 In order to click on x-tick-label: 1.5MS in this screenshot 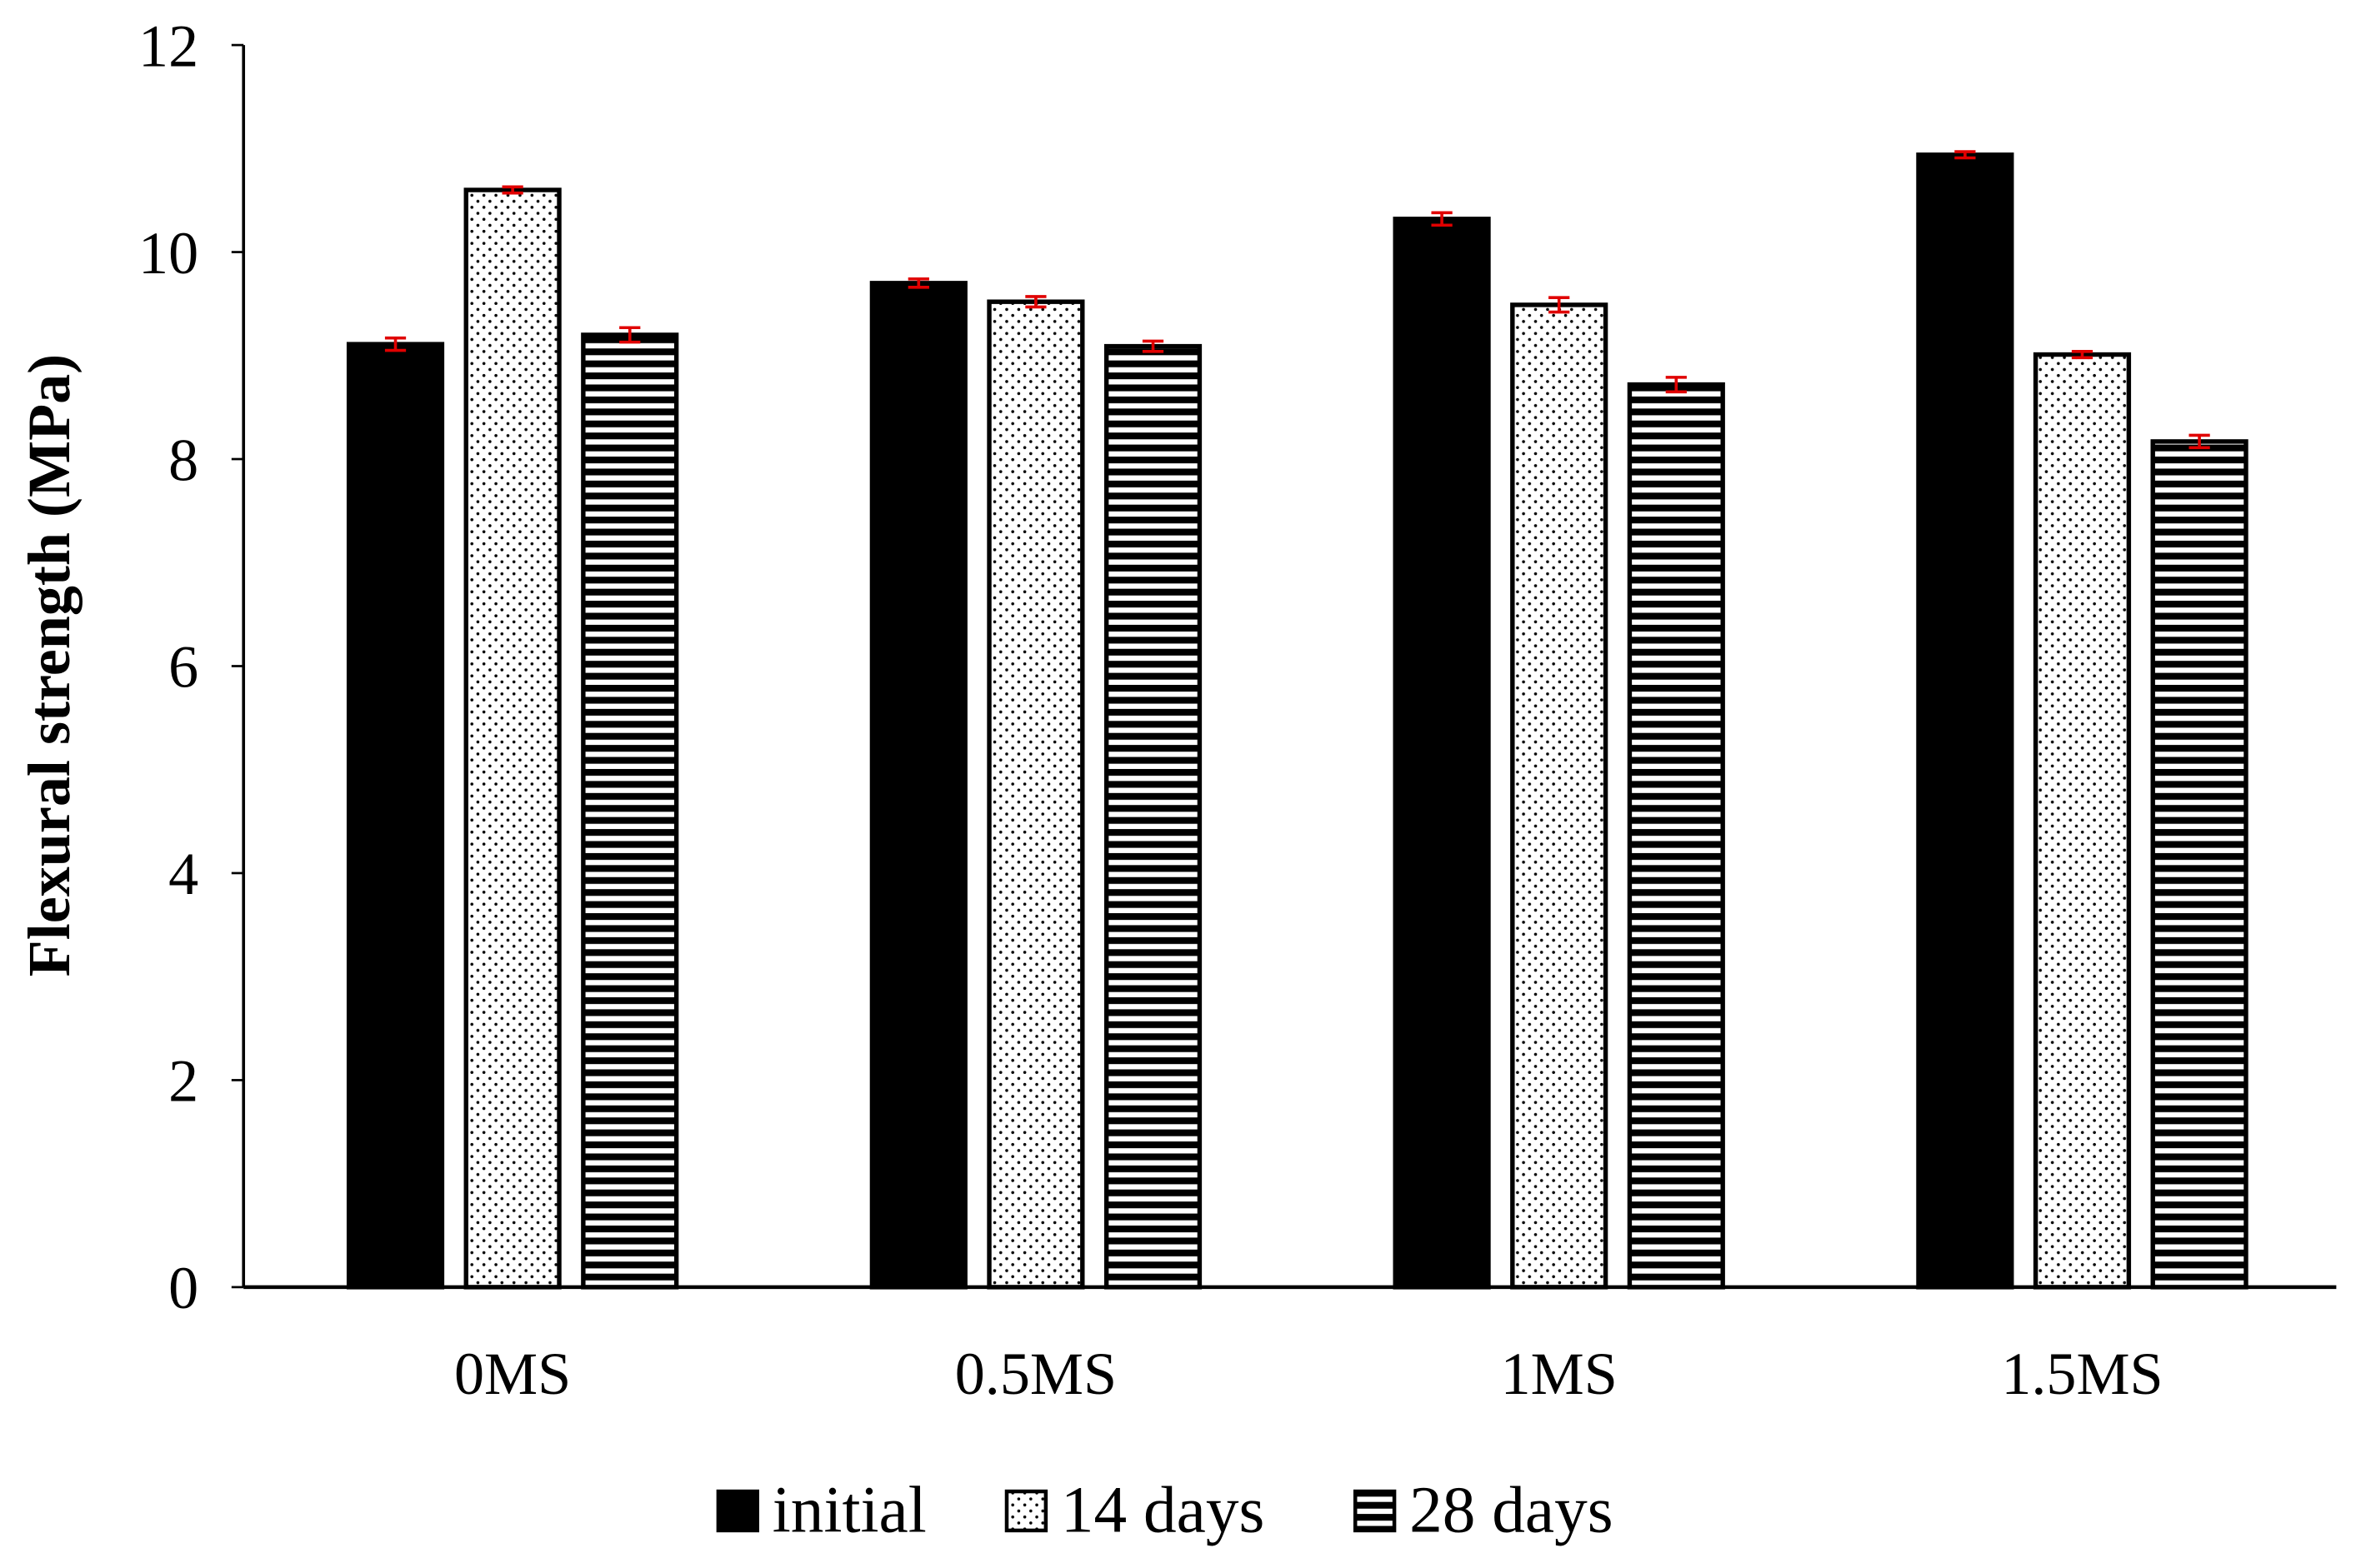, I will do `click(2082, 1374)`.